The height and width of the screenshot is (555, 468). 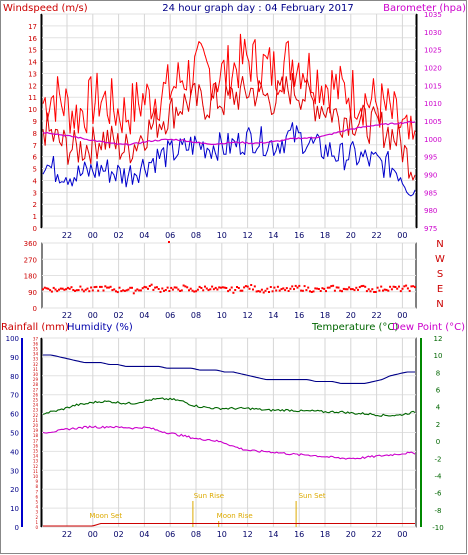 I want to click on temp-time-tick: 16, so click(x=299, y=534).